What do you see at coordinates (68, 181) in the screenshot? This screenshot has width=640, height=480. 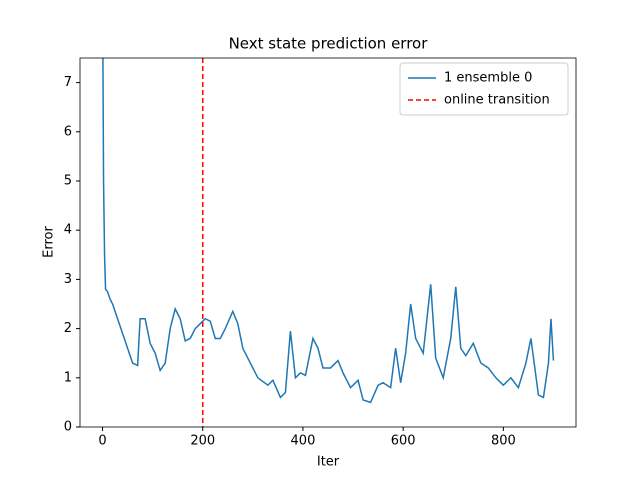 I see `y-tick-label: 5` at bounding box center [68, 181].